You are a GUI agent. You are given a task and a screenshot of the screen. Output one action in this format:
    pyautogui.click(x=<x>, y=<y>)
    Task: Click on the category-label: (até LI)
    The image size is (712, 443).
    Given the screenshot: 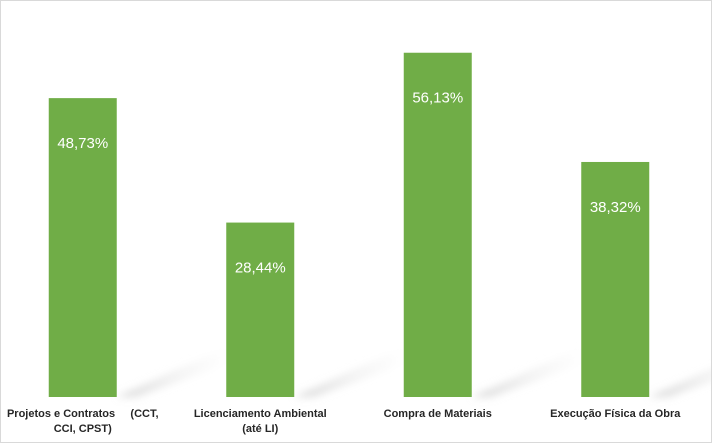 What is the action you would take?
    pyautogui.click(x=260, y=429)
    